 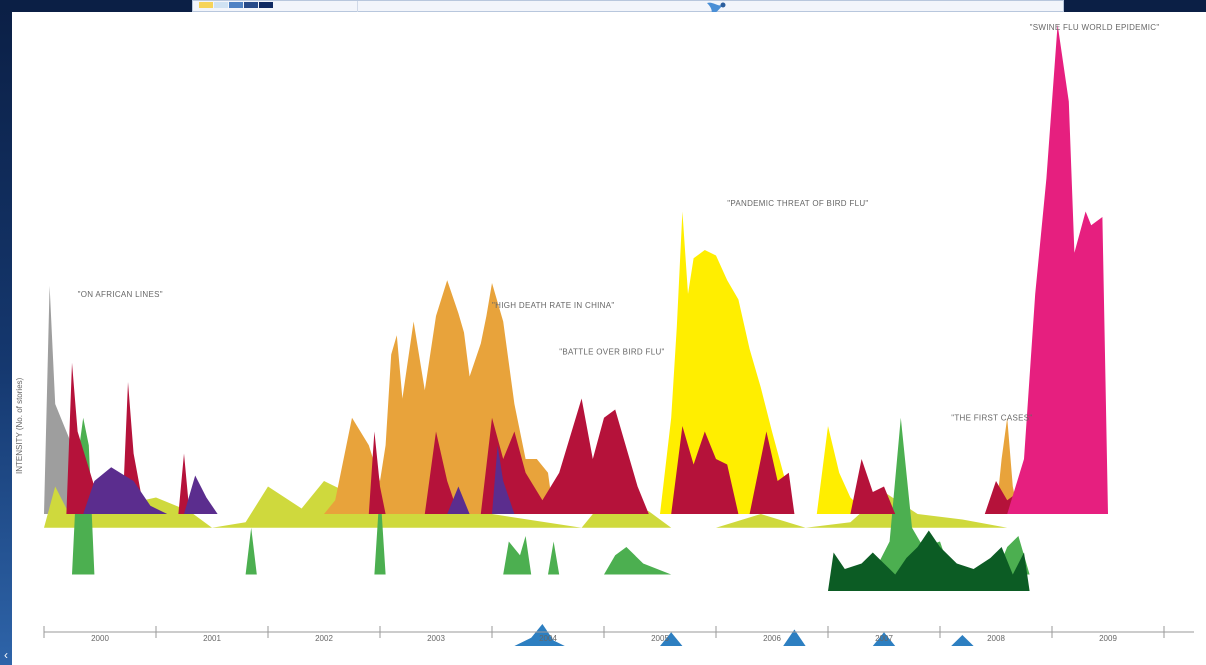 What do you see at coordinates (120, 294) in the screenshot?
I see `annotation-1: "ON AFRICAN LINES"` at bounding box center [120, 294].